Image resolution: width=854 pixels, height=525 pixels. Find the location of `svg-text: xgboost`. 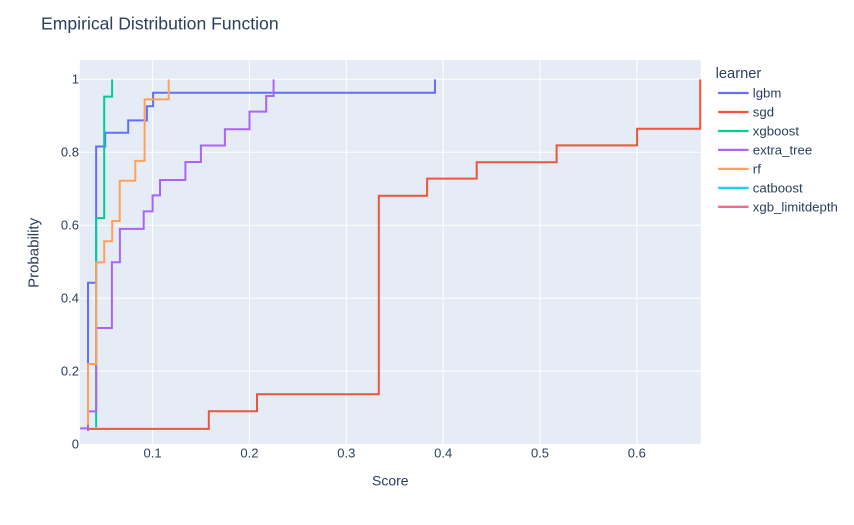

svg-text: xgboost is located at coordinates (776, 131).